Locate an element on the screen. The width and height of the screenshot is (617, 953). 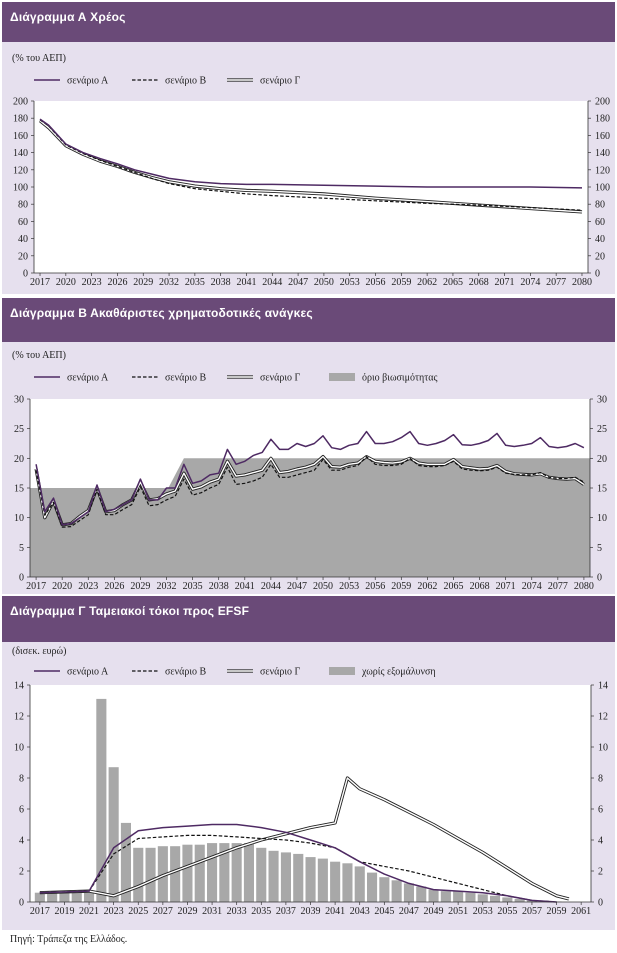
chart-c-bar-2051 is located at coordinates (458, 896).